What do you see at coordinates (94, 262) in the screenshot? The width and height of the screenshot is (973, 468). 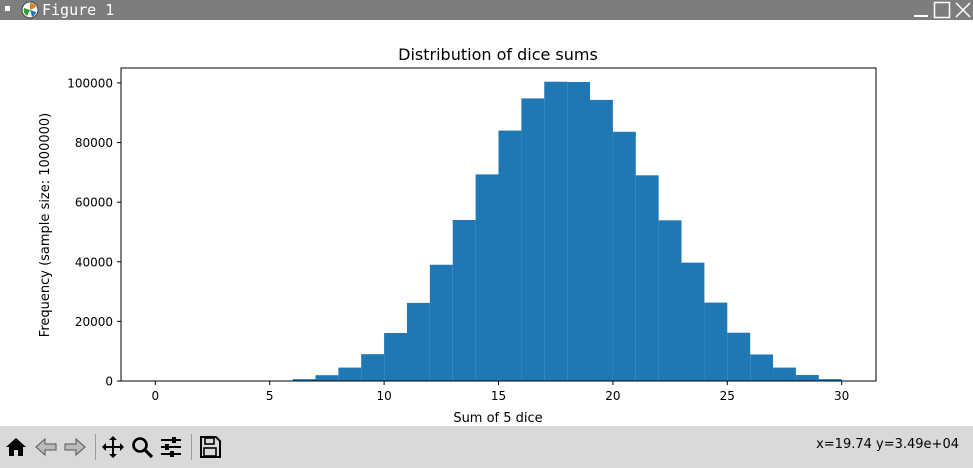 I see `y-tick-label: 40000` at bounding box center [94, 262].